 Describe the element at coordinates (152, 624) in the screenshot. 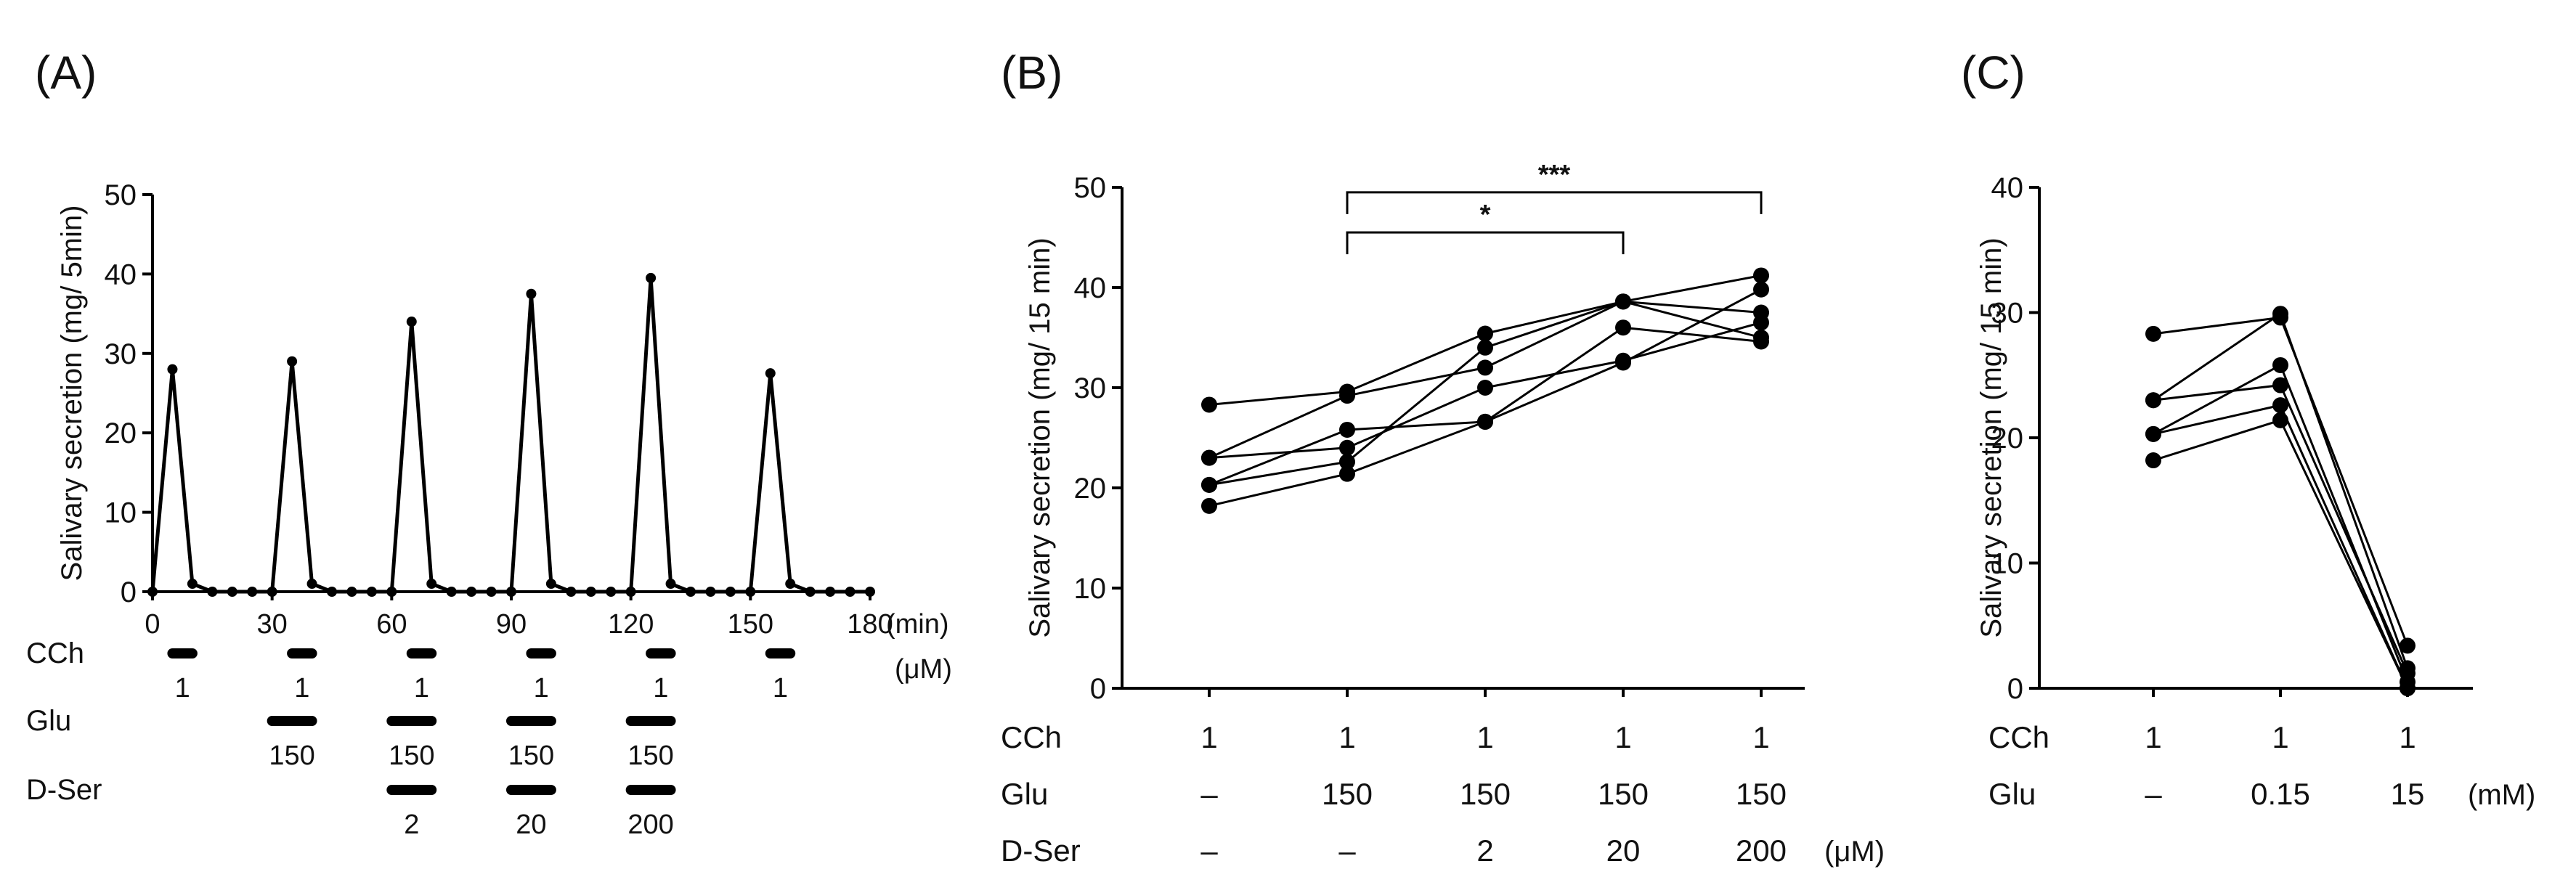

I see `panel-a-x-tick-label: 0` at that location.